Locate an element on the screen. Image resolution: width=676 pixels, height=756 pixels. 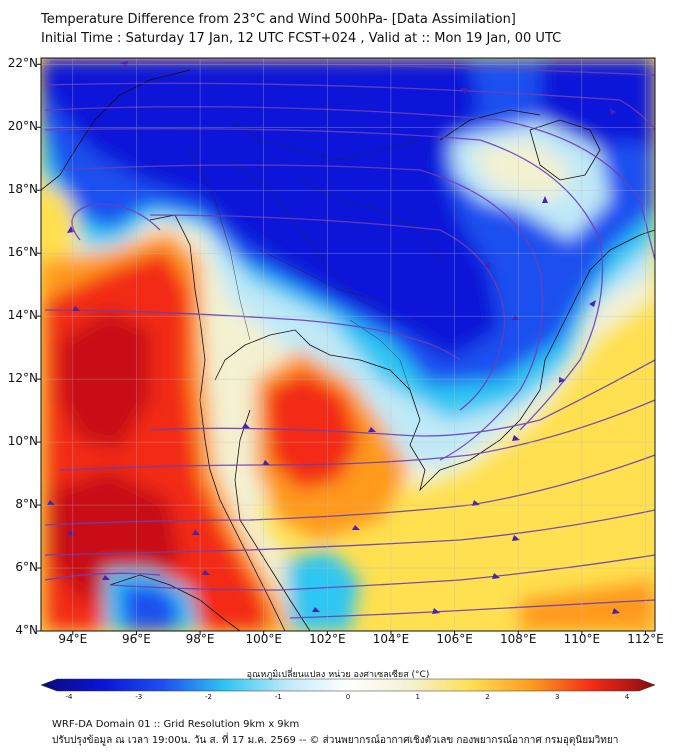
coast-vietnam is located at coordinates (599, 295).